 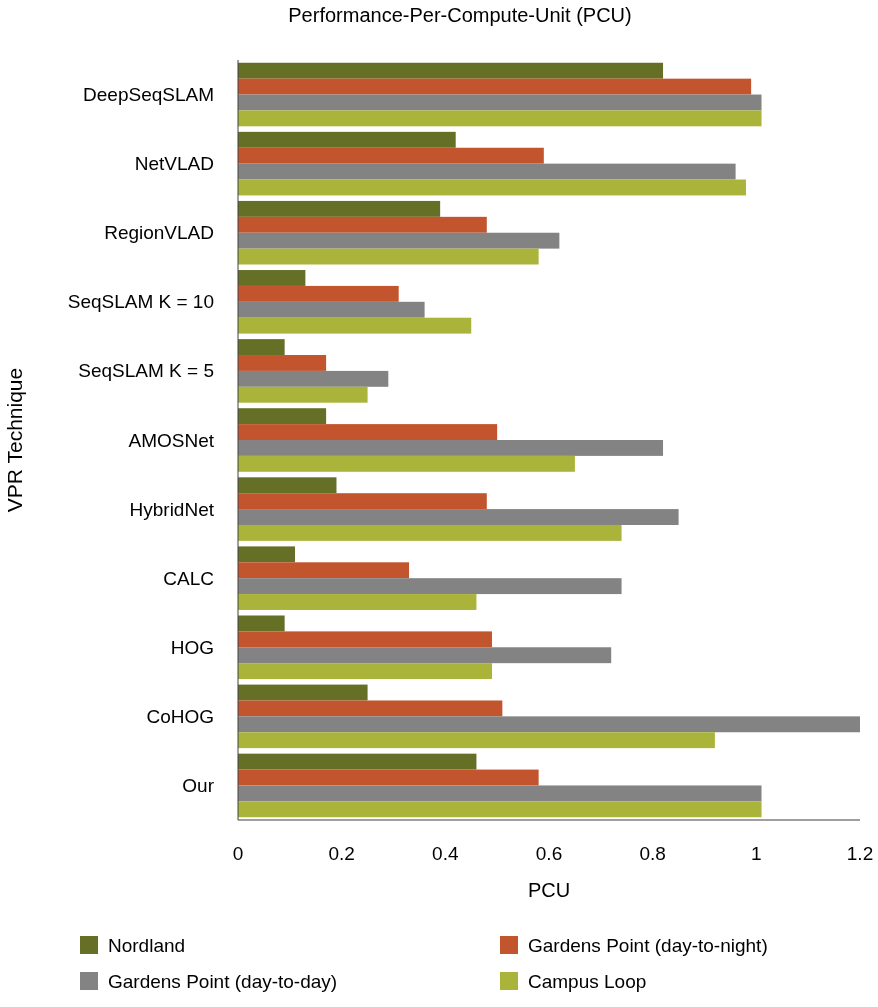 I want to click on x-axis-title: PCU, so click(x=549, y=890).